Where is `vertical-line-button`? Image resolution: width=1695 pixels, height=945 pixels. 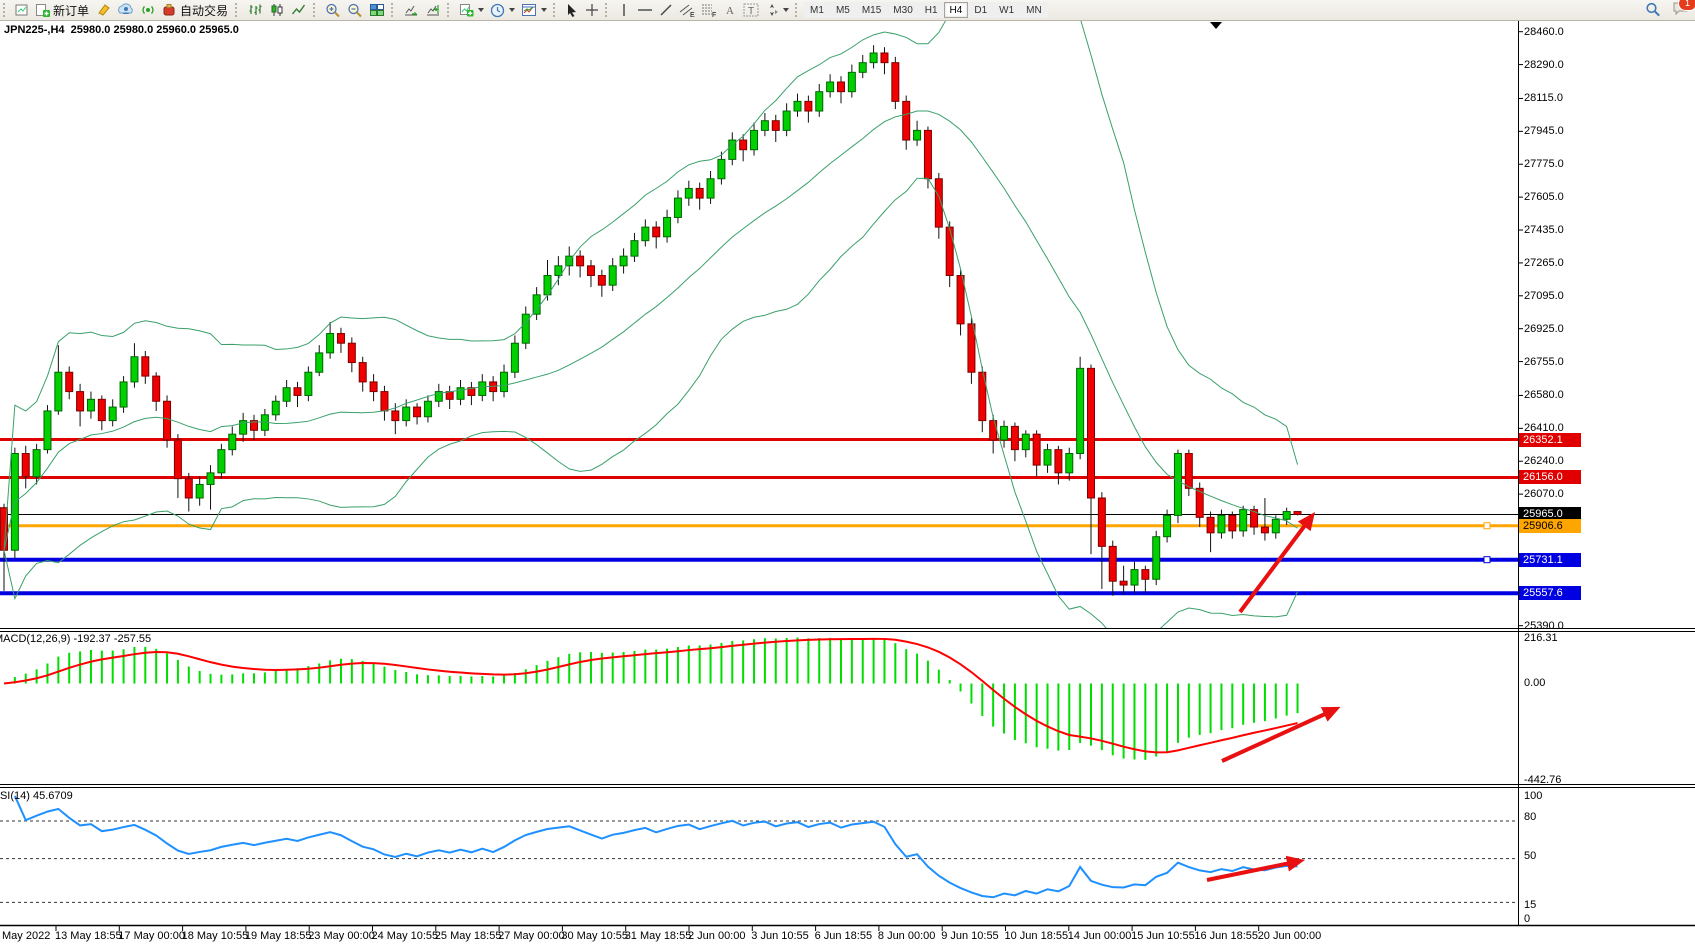 vertical-line-button is located at coordinates (624, 10).